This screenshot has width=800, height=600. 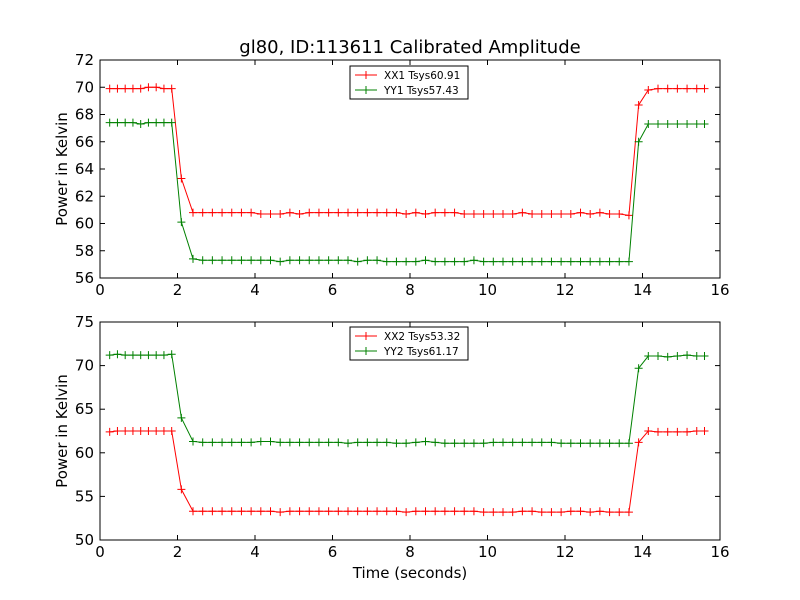 What do you see at coordinates (84, 196) in the screenshot?
I see `y-tick-label: 62` at bounding box center [84, 196].